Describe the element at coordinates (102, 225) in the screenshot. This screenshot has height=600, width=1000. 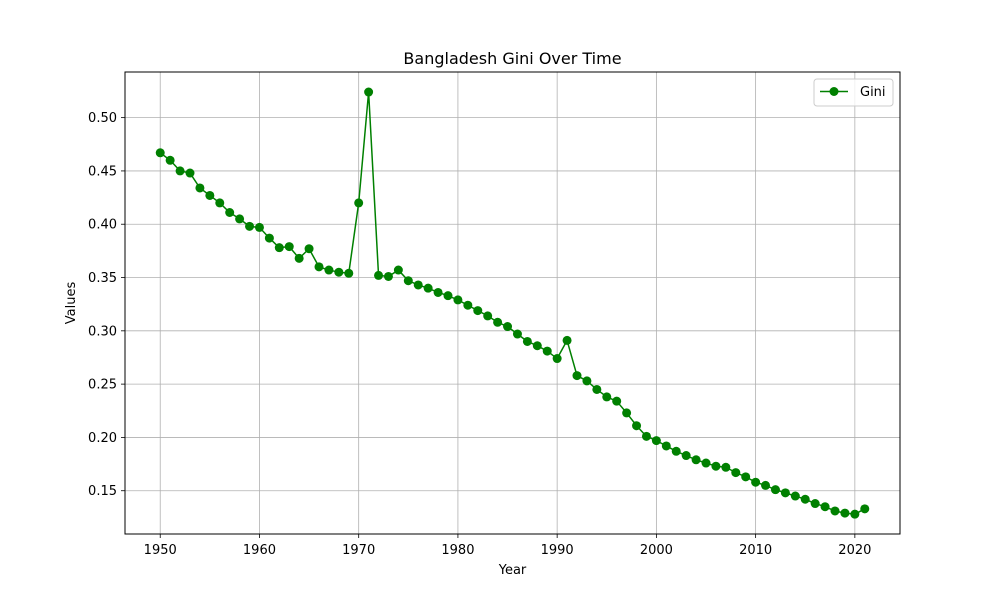
I see `y-tick-label: 0.40` at that location.